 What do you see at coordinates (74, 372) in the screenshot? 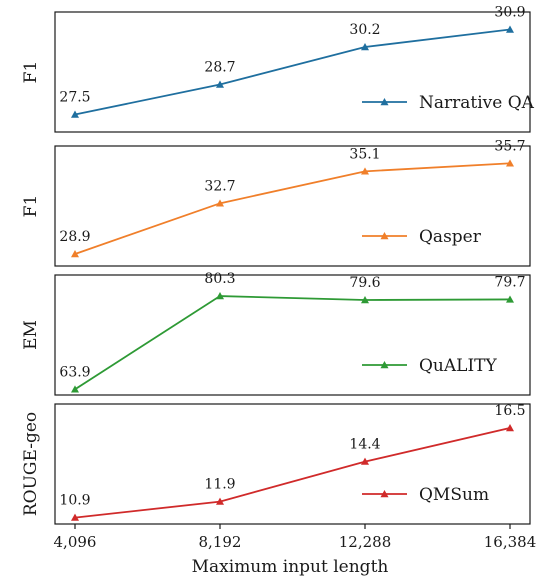
I see `data-label: 63.9` at bounding box center [74, 372].